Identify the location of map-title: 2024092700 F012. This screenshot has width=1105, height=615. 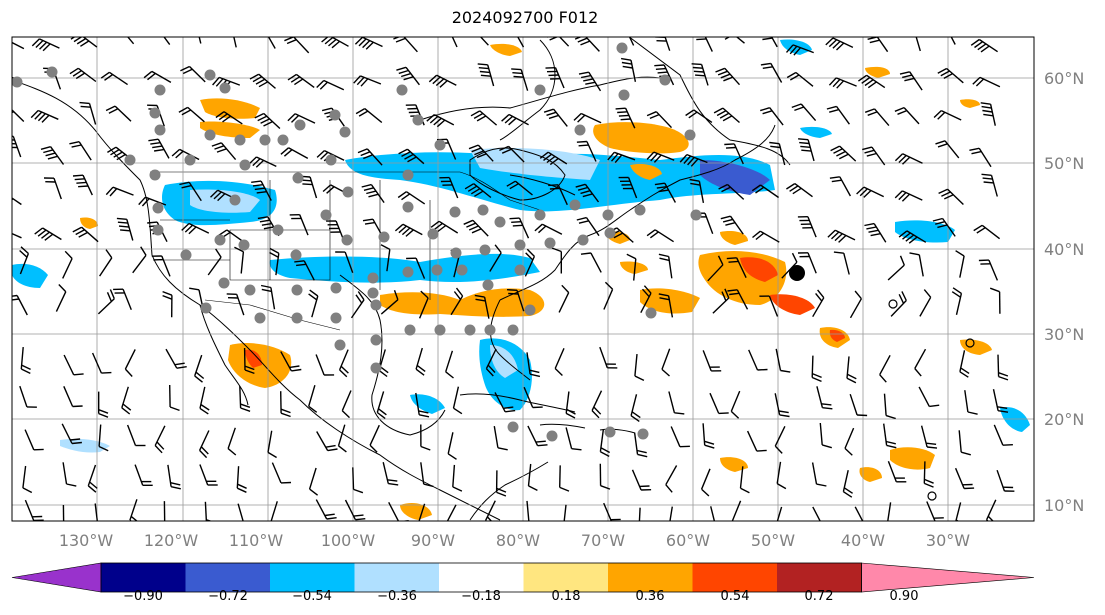
(525, 17).